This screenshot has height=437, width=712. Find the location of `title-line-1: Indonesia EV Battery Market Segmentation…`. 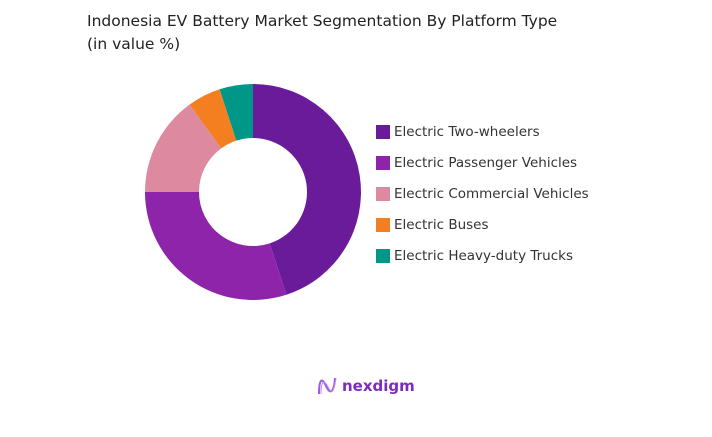

title-line-1: Indonesia EV Battery Market Segmentation… is located at coordinates (322, 21).